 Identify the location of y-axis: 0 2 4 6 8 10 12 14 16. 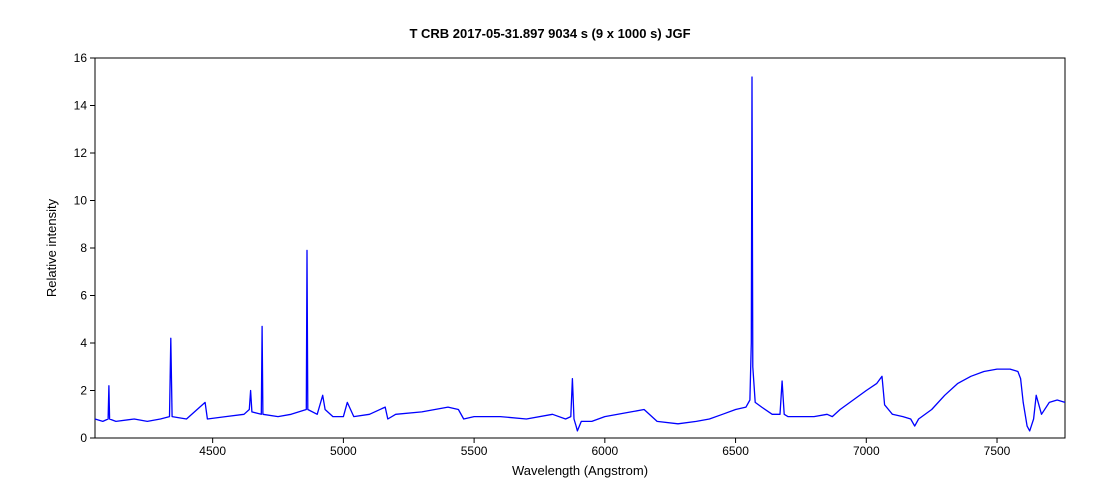
(84, 248).